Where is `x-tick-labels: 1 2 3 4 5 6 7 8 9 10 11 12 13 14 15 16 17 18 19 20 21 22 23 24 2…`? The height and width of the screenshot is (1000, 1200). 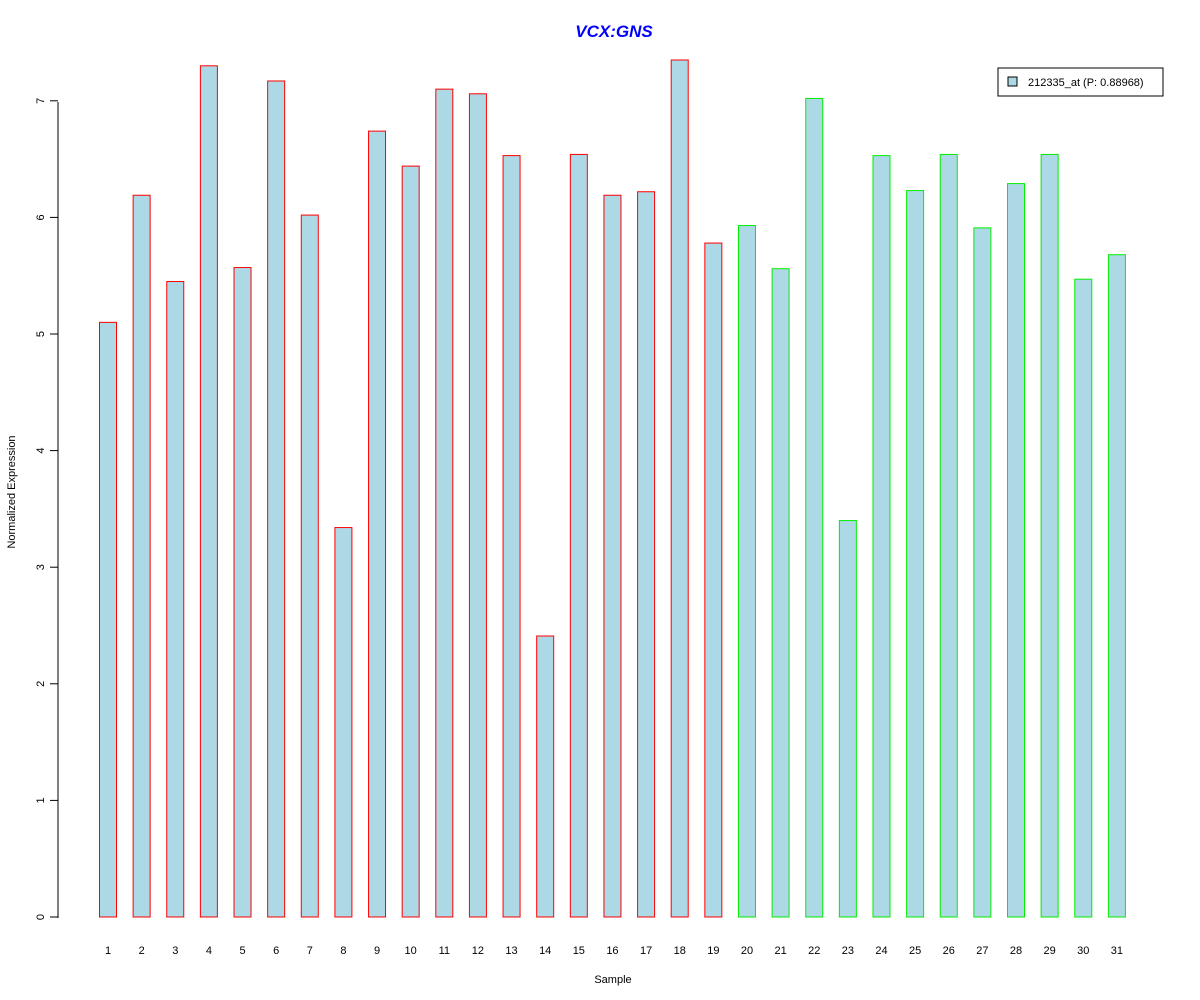
x-tick-labels: 1 2 3 4 5 6 7 8 9 10 11 12 13 14 15 16 17 18 19 20 21 22 23 24 2… is located at coordinates (614, 951).